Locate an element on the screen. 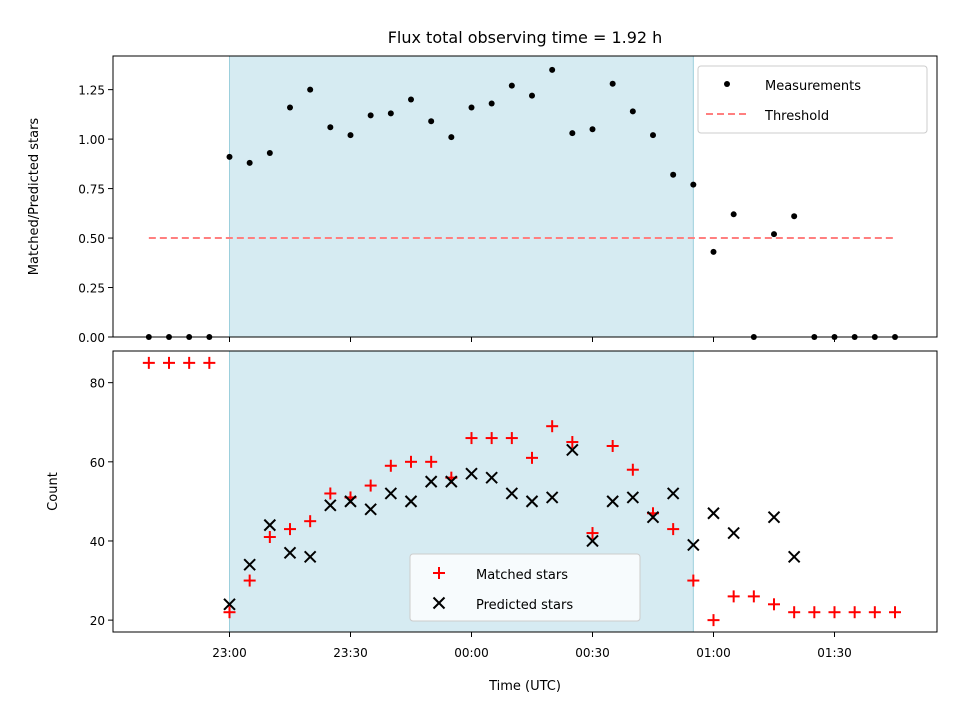 The width and height of the screenshot is (960, 725). legend-box is located at coordinates (525, 587).